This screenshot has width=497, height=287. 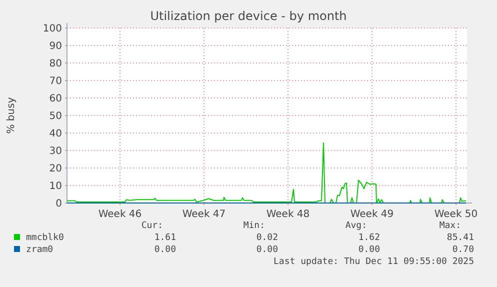 I want to click on y-tick-label: 40, so click(x=55, y=134).